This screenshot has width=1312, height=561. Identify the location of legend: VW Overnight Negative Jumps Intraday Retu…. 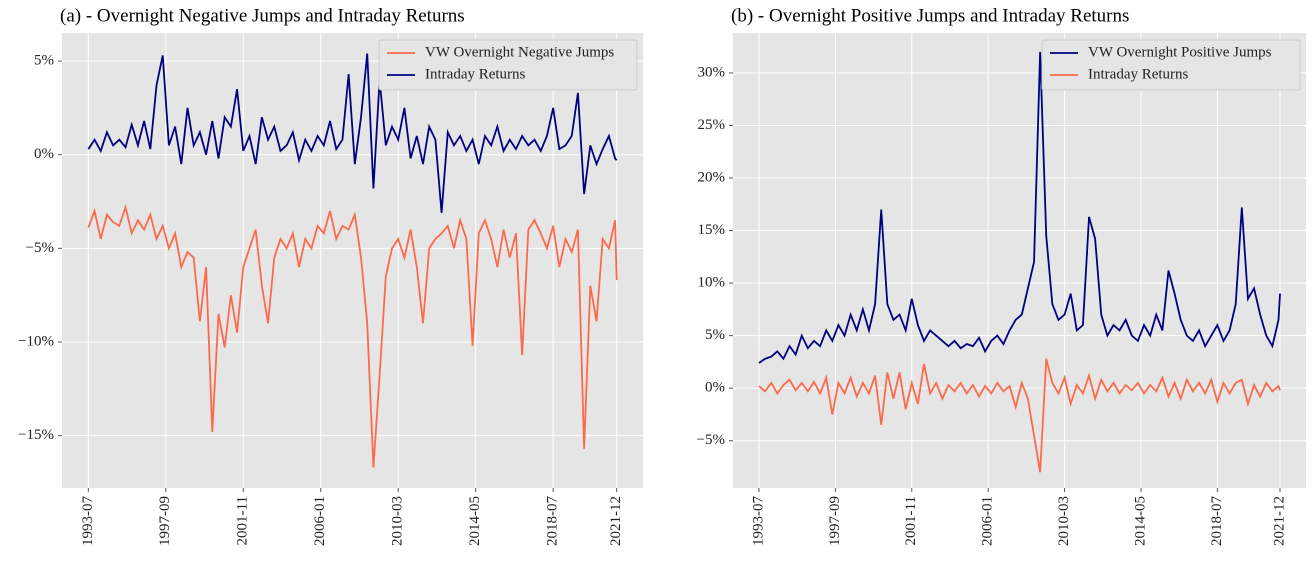
(508, 65).